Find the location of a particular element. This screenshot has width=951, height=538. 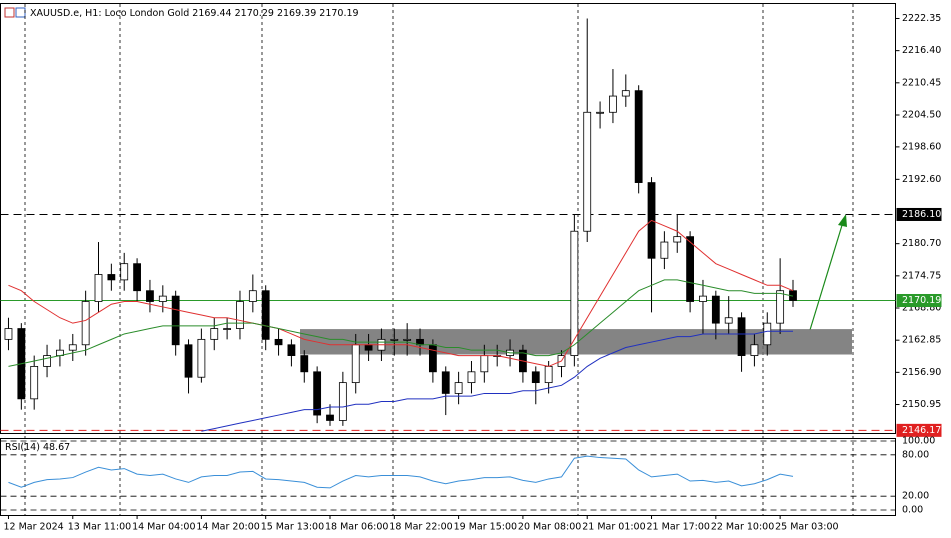

x-tick-label: 19 Mar 15:00 is located at coordinates (485, 527).